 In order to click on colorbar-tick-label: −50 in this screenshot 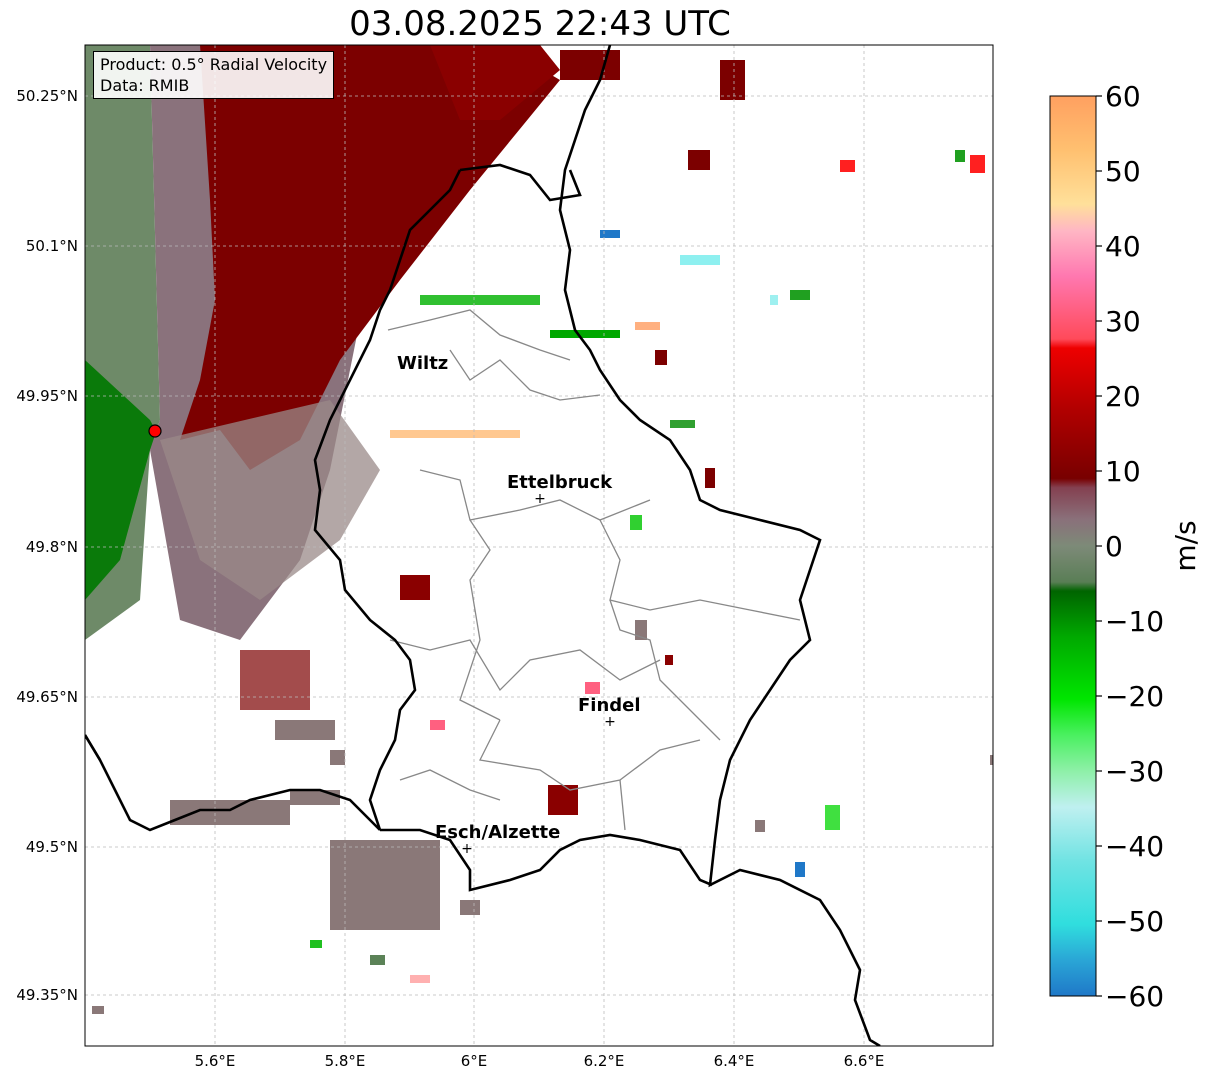, I will do `click(1134, 921)`.